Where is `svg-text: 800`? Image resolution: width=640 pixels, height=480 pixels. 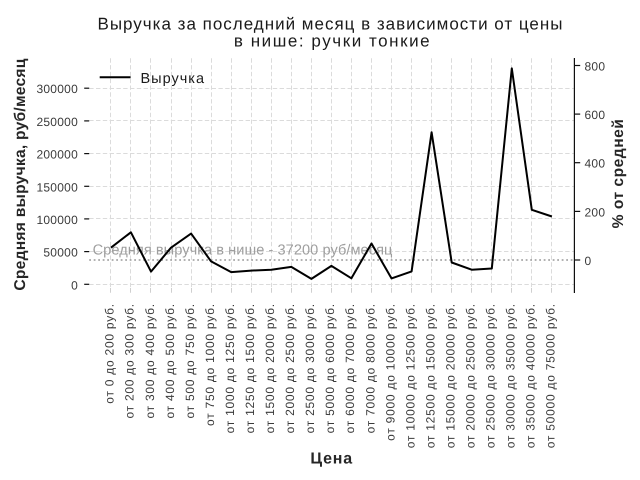
svg-text: 800 is located at coordinates (595, 66).